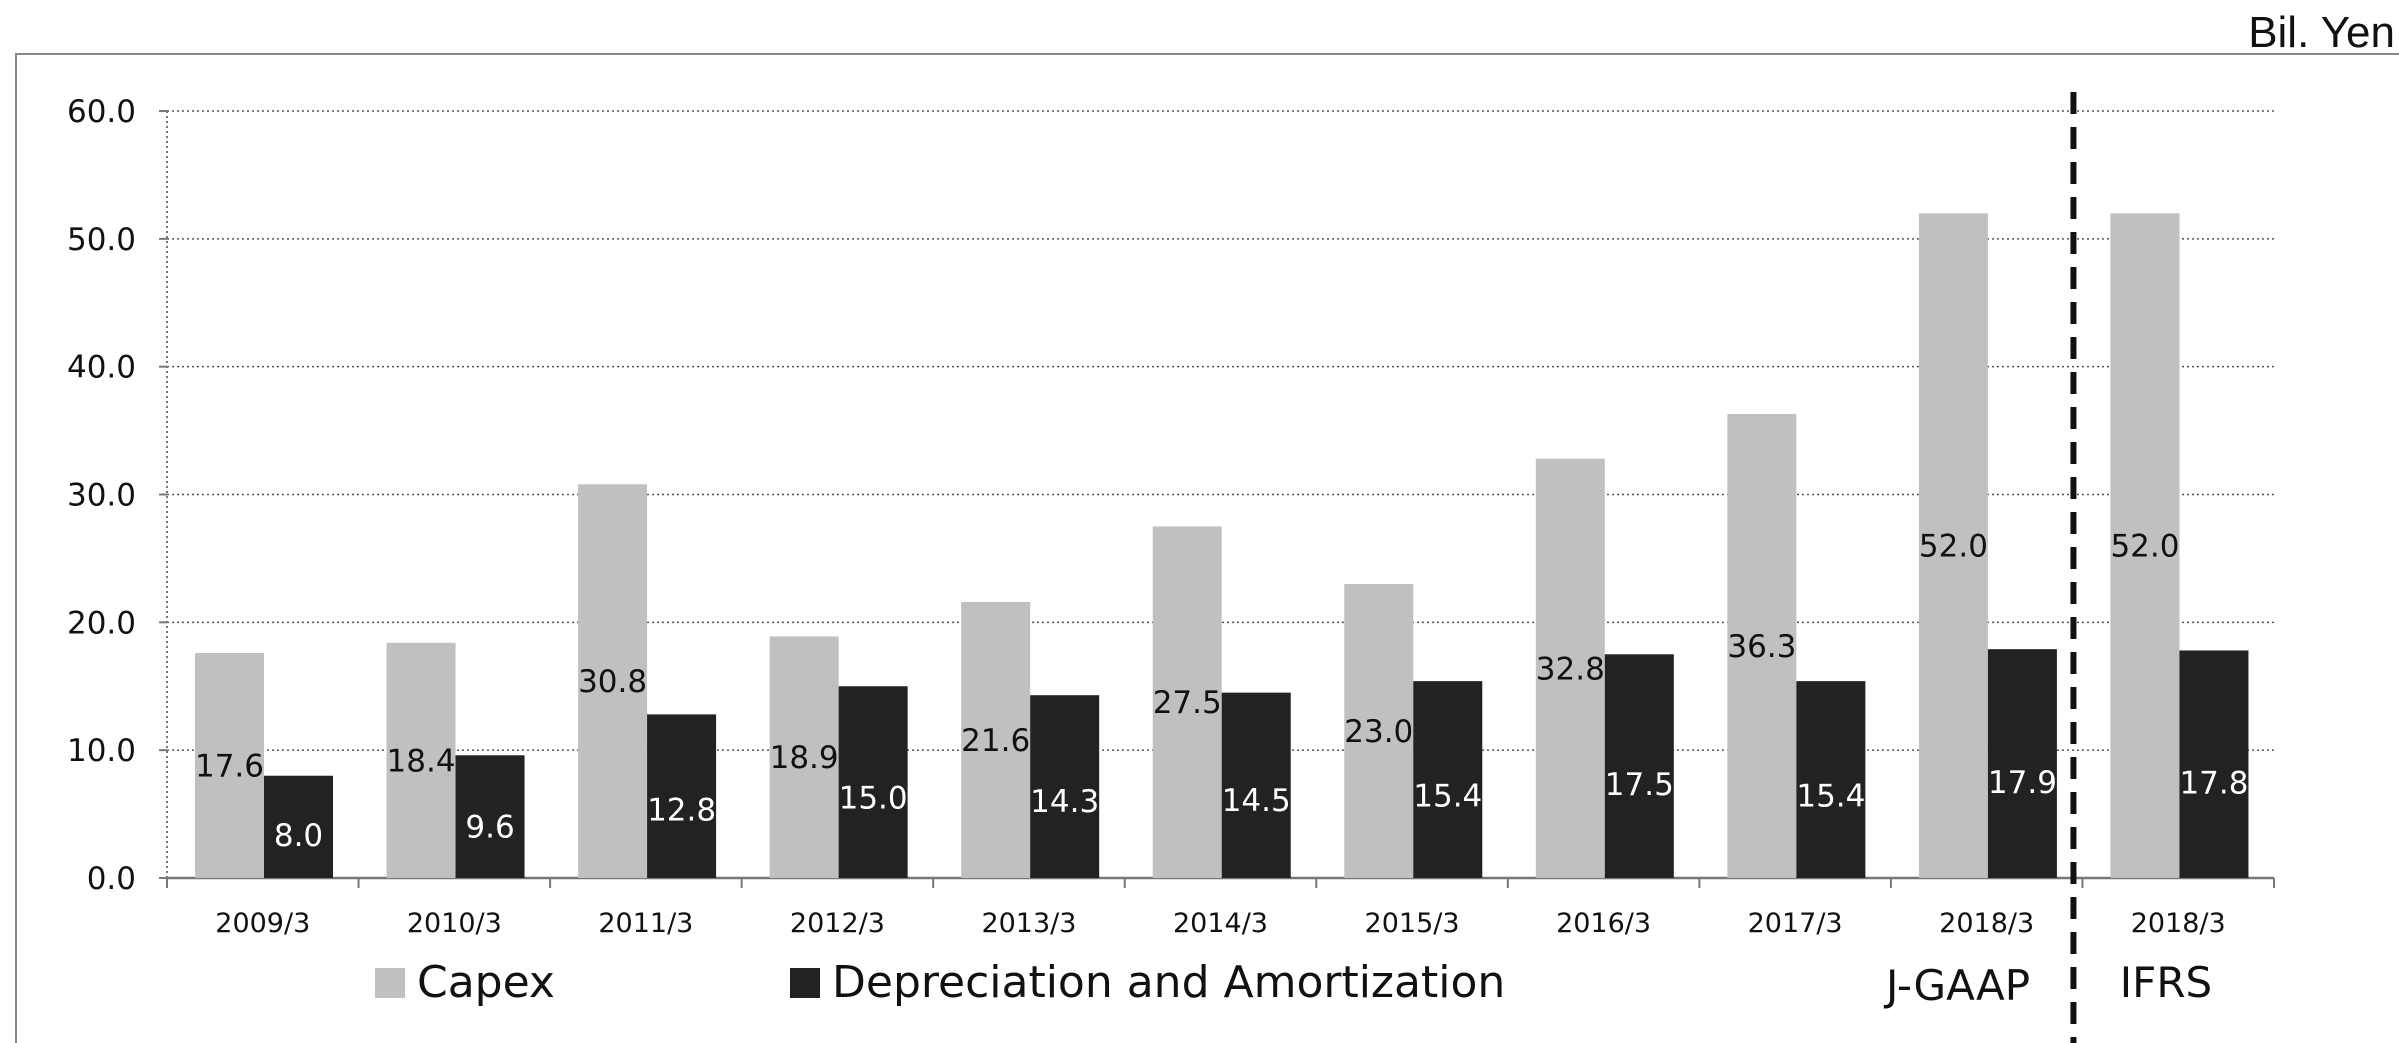 Image resolution: width=2399 pixels, height=1043 pixels. What do you see at coordinates (2213, 783) in the screenshot?
I see `data-label: 17.8` at bounding box center [2213, 783].